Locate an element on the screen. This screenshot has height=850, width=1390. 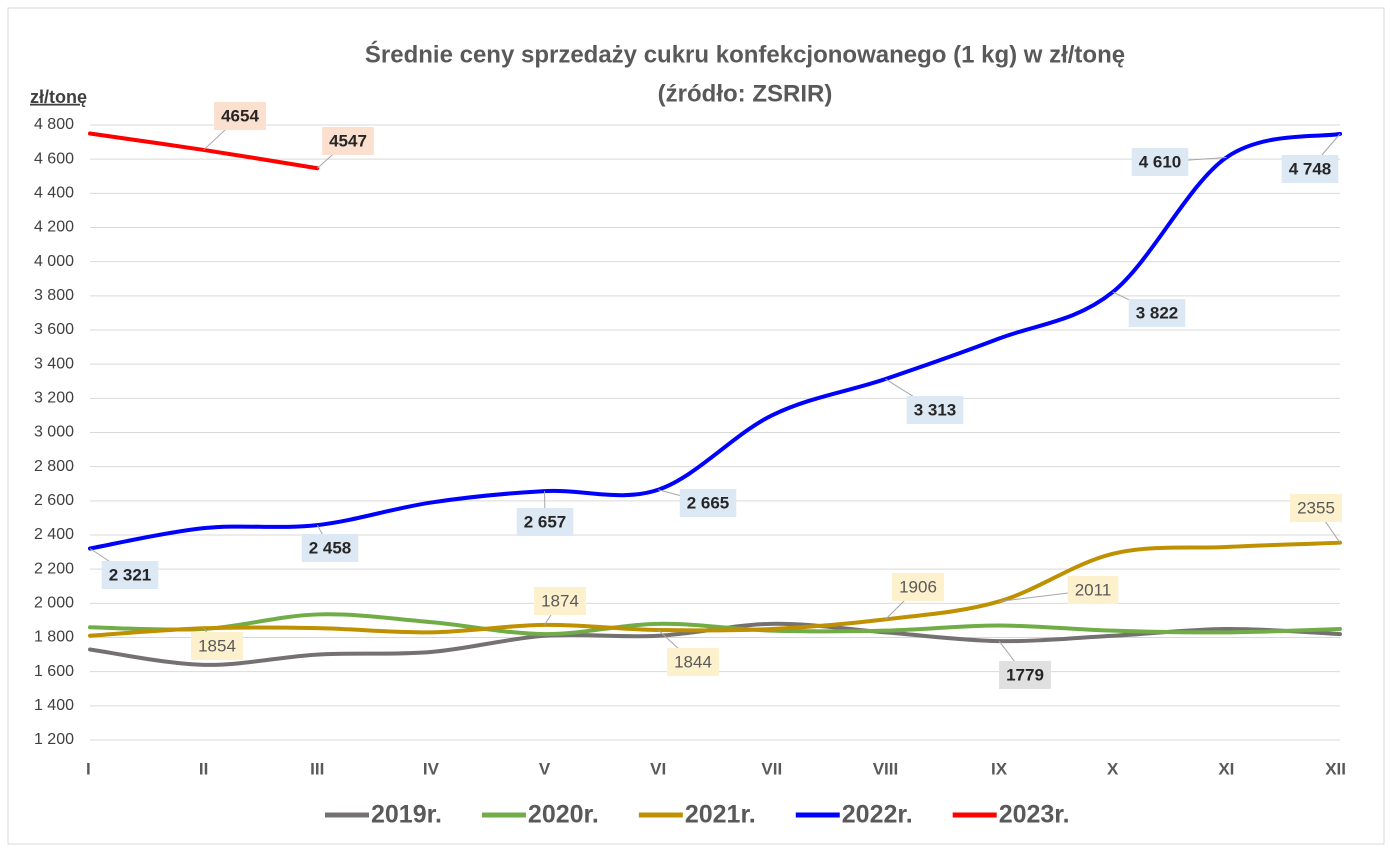
x-tick-label: XI is located at coordinates (1226, 768).